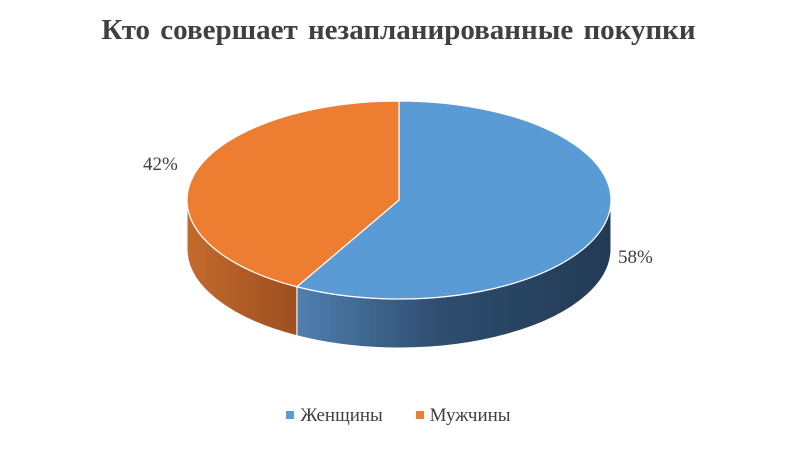 This screenshot has width=797, height=450. What do you see at coordinates (290, 414) in the screenshot?
I see `legend-swatch-women` at bounding box center [290, 414].